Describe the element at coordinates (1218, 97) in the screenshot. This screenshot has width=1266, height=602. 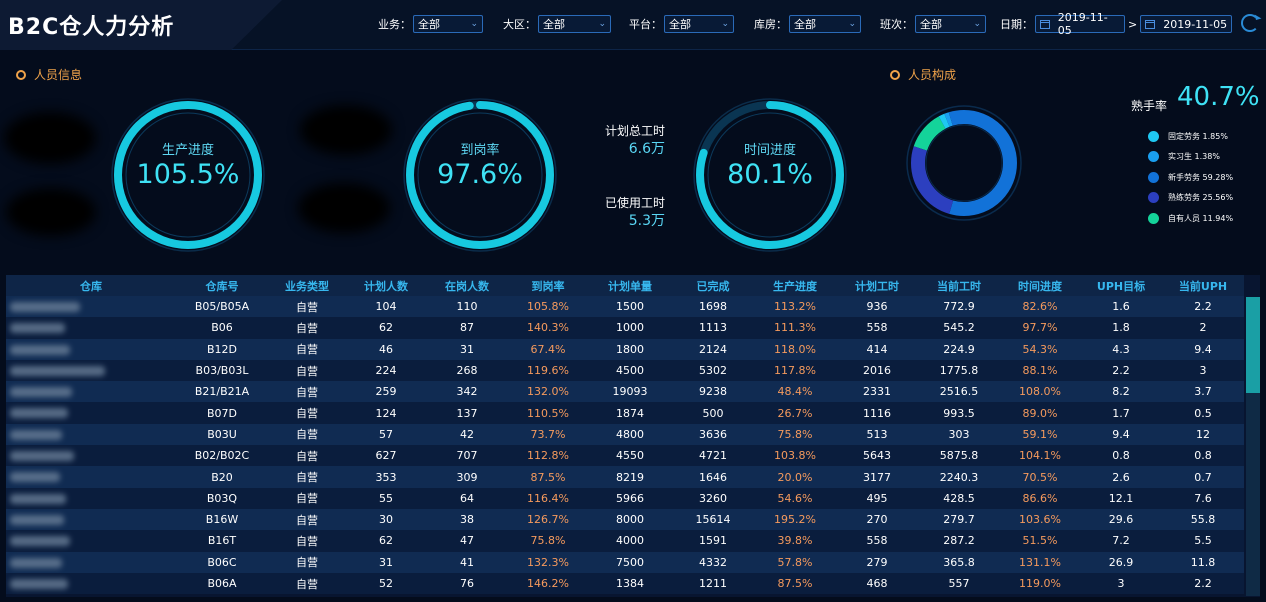
I see `skilled-rate-value: 40.7%` at that location.